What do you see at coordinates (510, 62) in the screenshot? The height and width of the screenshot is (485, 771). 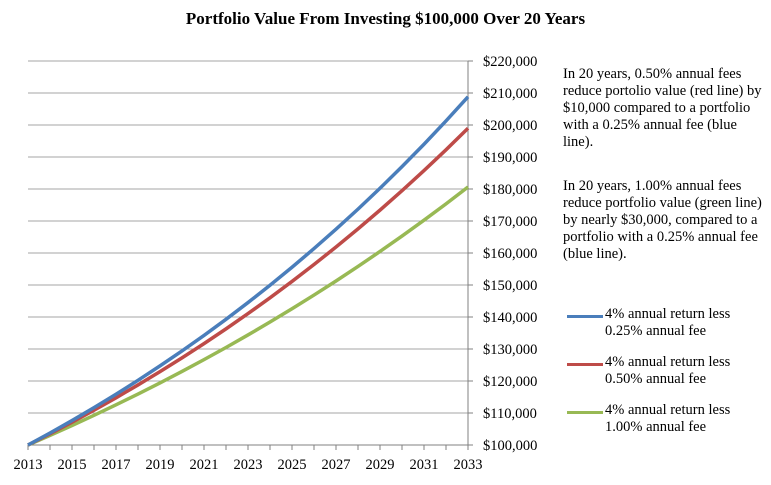 I see `y-tick-label: $220,000` at bounding box center [510, 62].